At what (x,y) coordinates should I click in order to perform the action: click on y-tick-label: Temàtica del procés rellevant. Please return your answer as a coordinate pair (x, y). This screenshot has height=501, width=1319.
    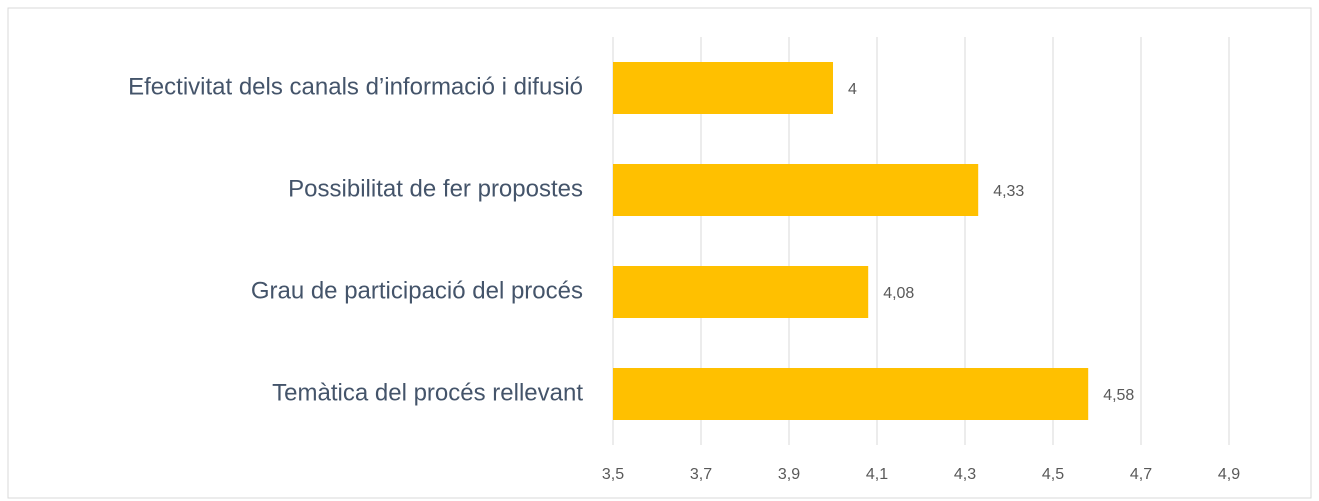
    Looking at the image, I should click on (427, 392).